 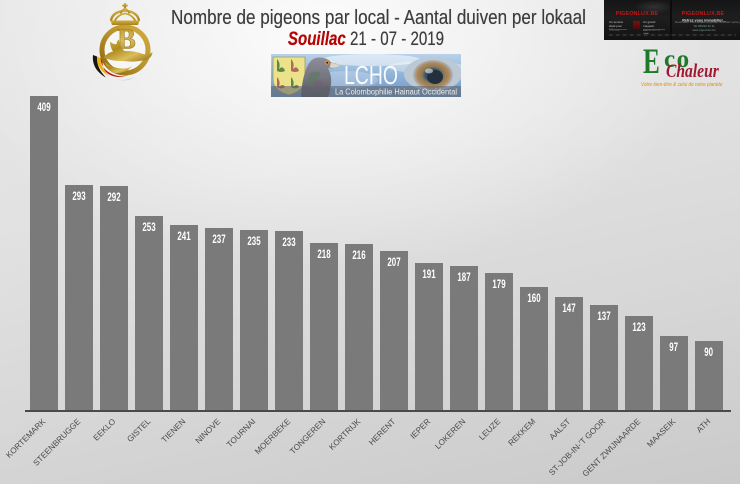 I want to click on svg-text: LCHO, so click(x=371, y=75).